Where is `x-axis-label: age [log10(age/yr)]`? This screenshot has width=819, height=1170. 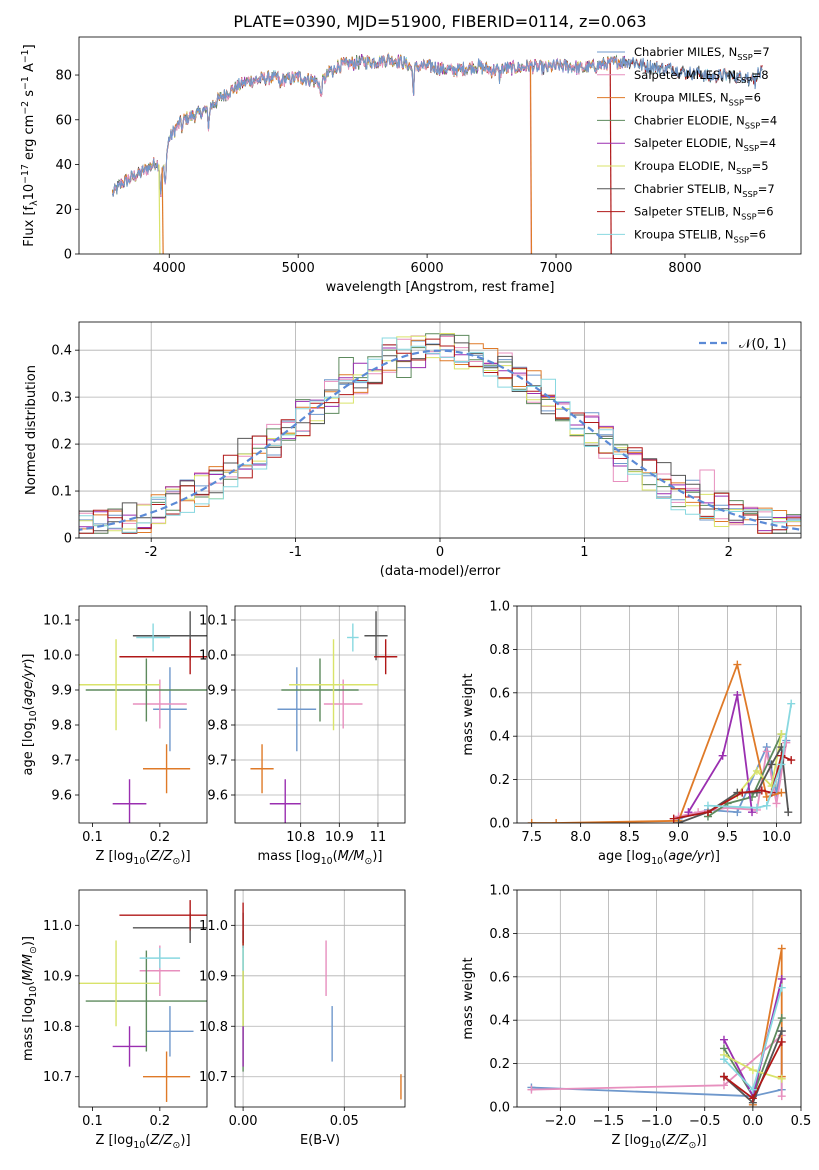
x-axis-label: age [log10(age/yr)] is located at coordinates (659, 858).